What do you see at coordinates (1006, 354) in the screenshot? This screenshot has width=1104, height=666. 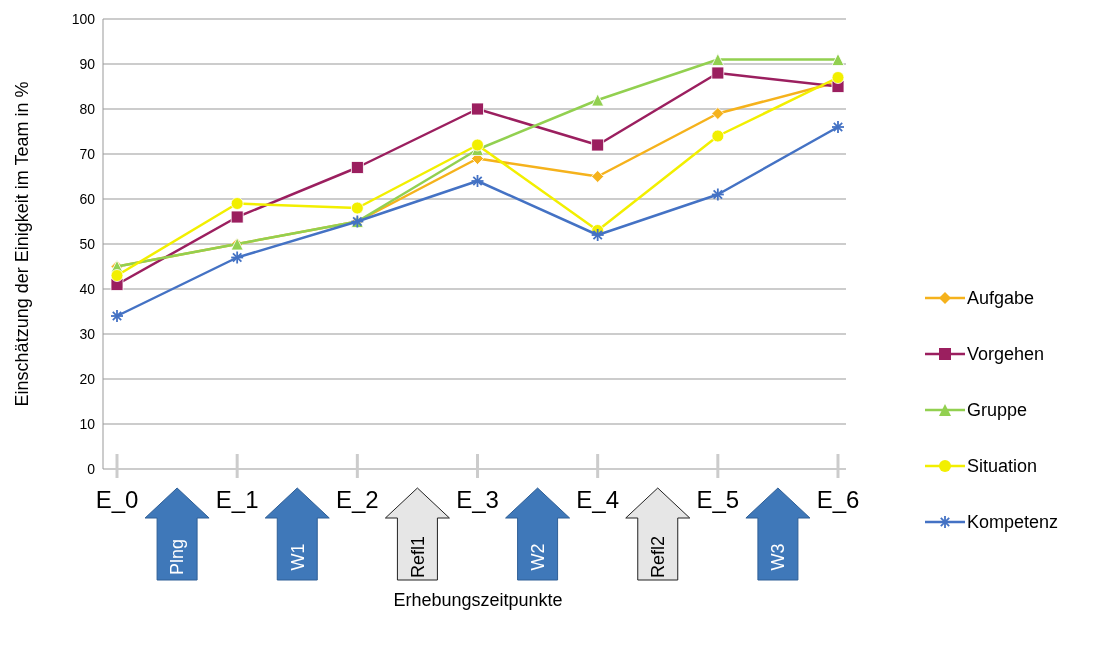 I see `legend-label: Vorgehen` at bounding box center [1006, 354].